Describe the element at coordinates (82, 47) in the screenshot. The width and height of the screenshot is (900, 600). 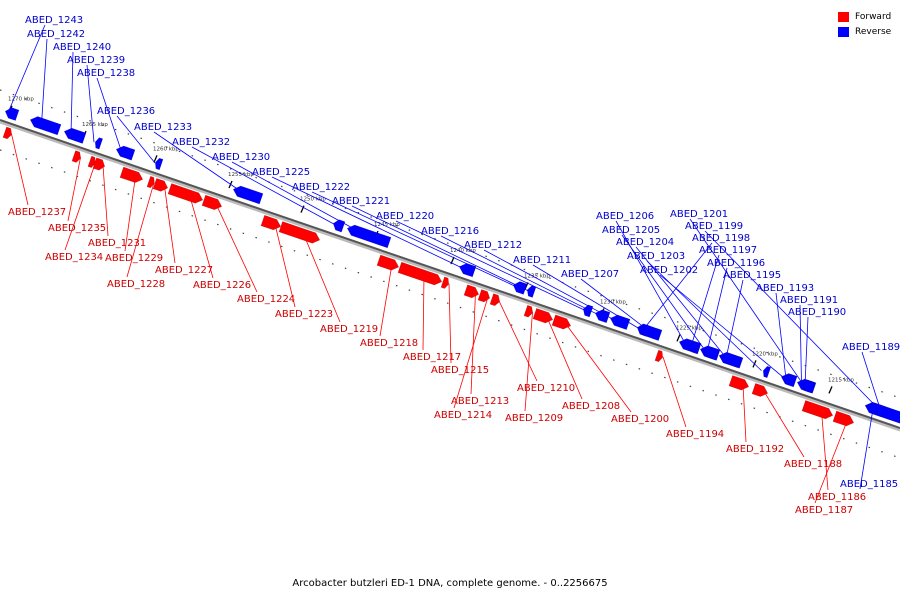
I see `gene-label: ABED_1240` at that location.